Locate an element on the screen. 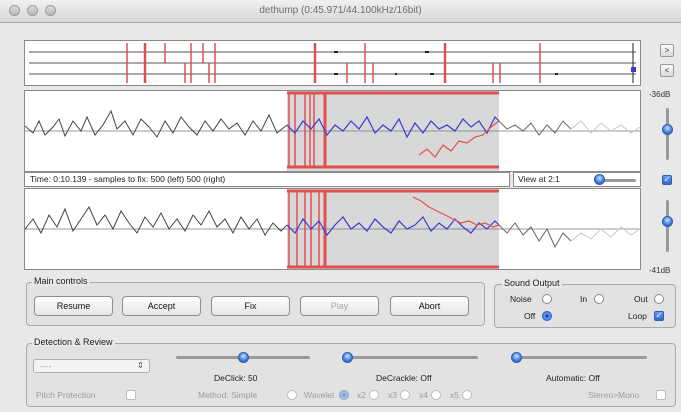  overview-markers is located at coordinates (332, 63).